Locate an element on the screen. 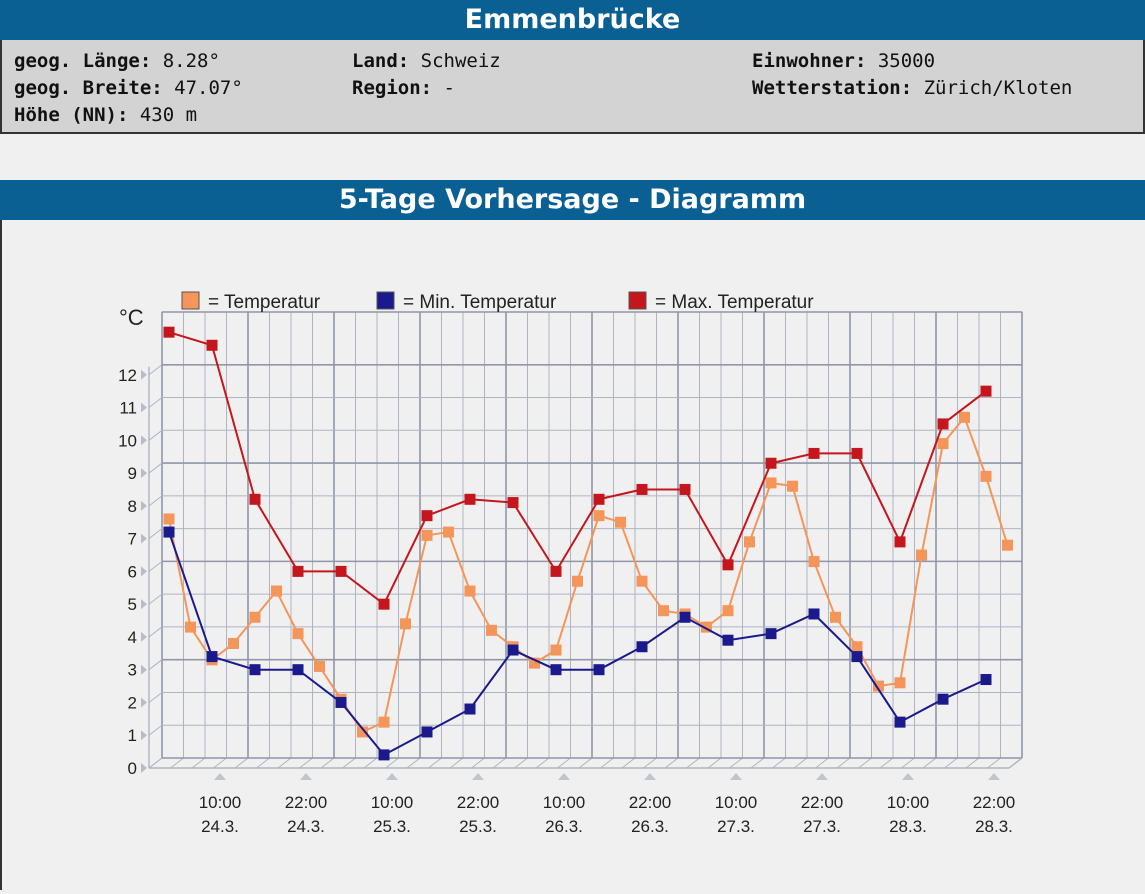 Image resolution: width=1145 pixels, height=894 pixels. y-tick-label: 3 is located at coordinates (132, 670).